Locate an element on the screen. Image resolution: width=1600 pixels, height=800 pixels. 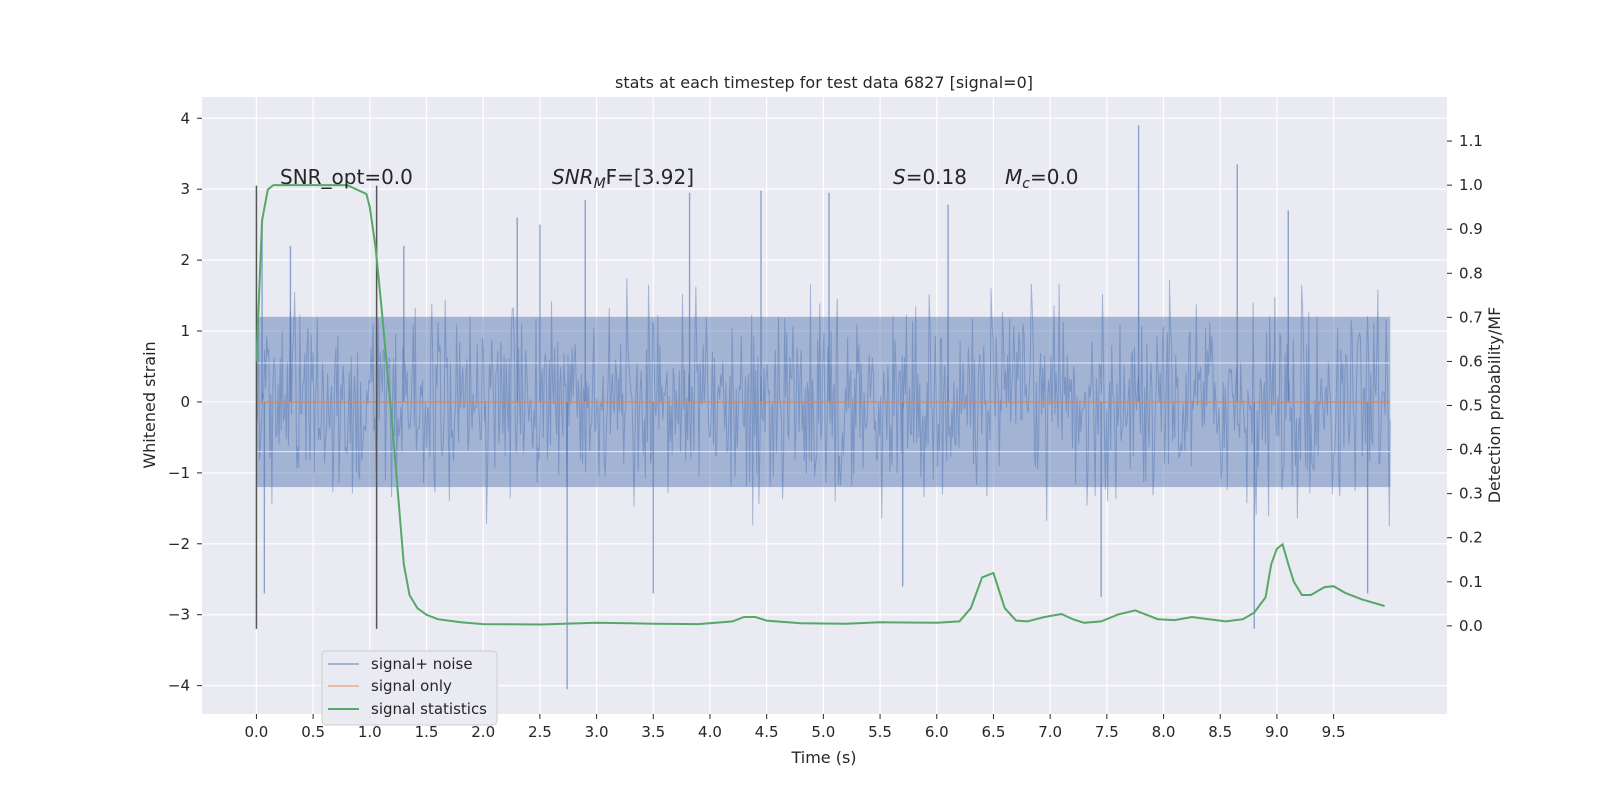
x-tick-label: 7.5 is located at coordinates (1107, 732).